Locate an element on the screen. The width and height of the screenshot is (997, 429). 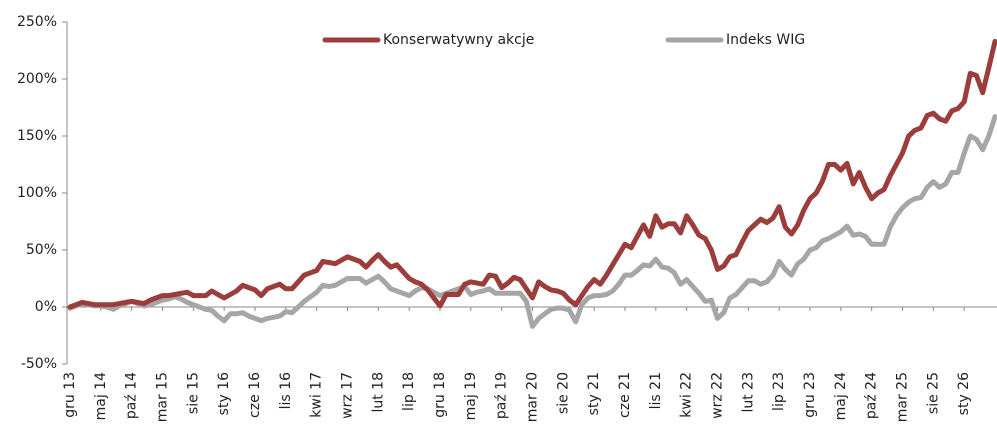
x-tick-label: mar 15 is located at coordinates (163, 397).